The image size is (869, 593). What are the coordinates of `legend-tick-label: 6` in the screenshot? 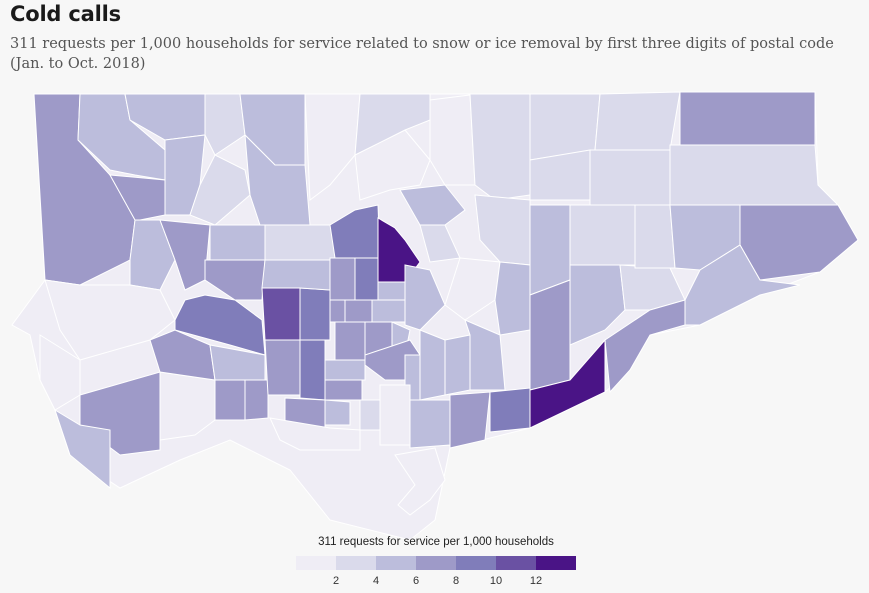 It's located at (416, 581).